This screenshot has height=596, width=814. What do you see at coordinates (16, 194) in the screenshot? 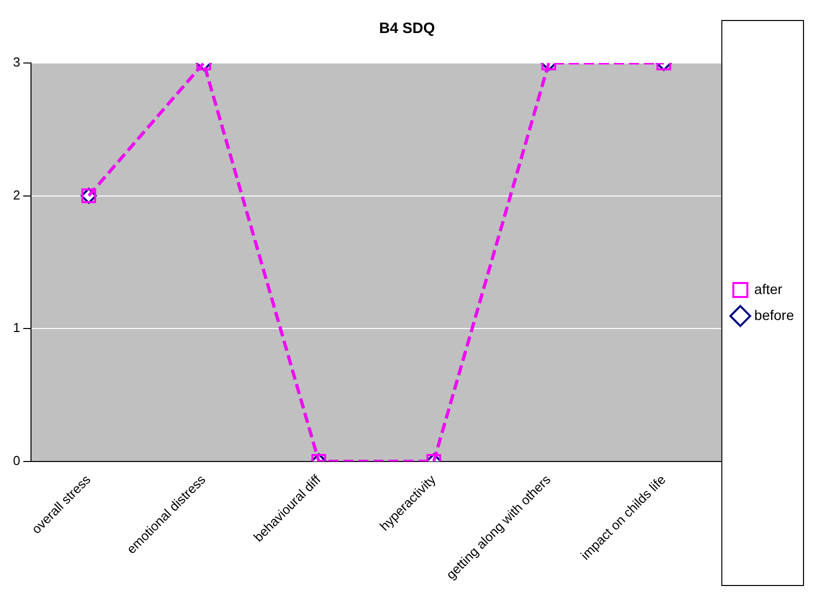
I see `y-tick-label: 2` at bounding box center [16, 194].